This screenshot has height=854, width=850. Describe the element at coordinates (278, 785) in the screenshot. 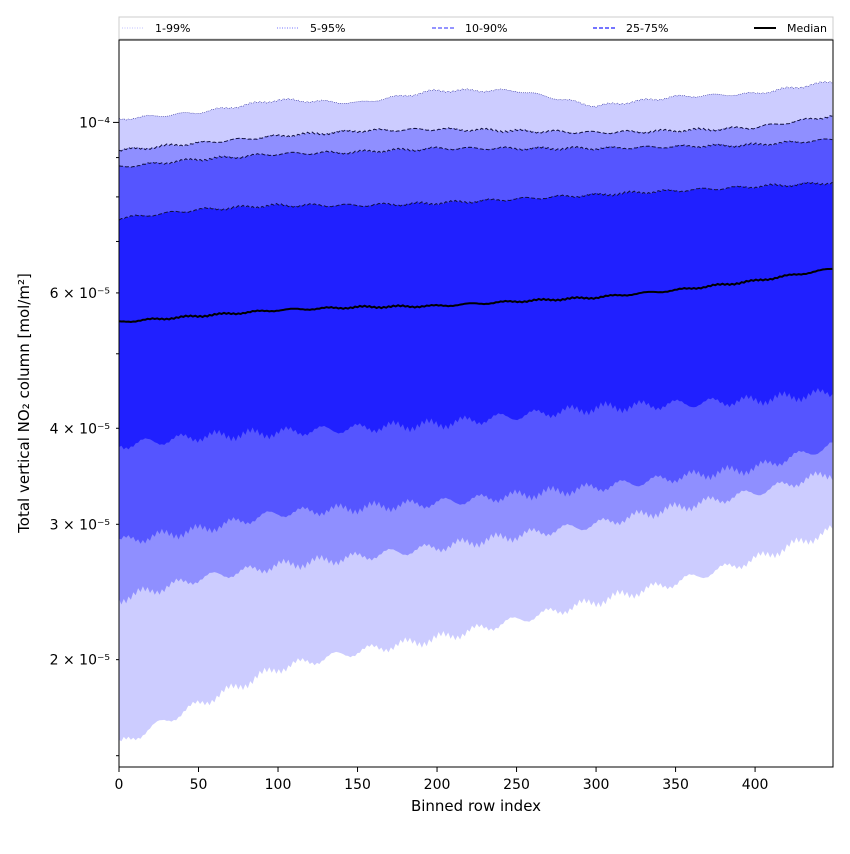

I see `x-tick-label: 100` at that location.